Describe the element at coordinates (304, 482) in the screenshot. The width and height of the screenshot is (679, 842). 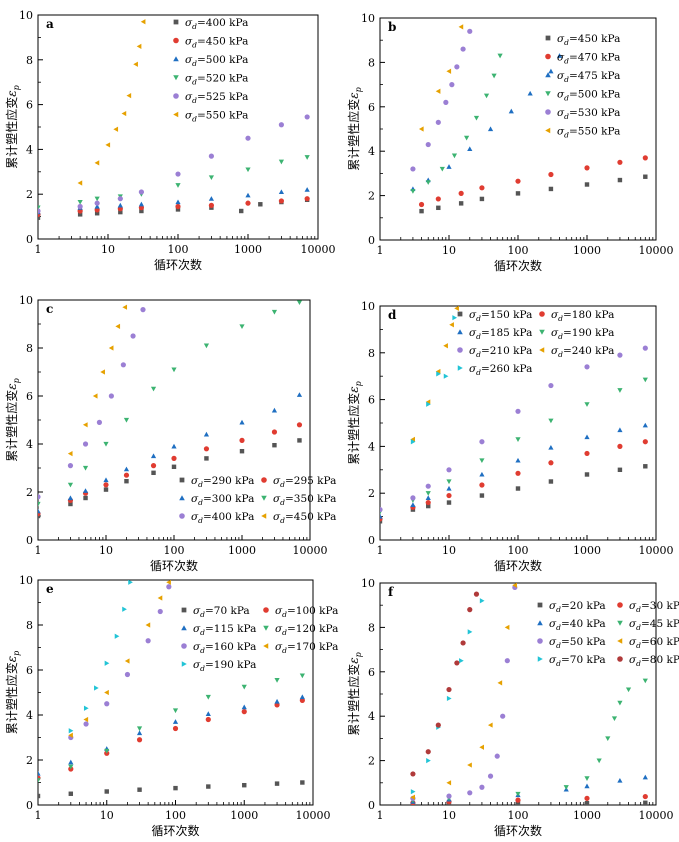
I see `legend-label: σd=295 kPa` at that location.